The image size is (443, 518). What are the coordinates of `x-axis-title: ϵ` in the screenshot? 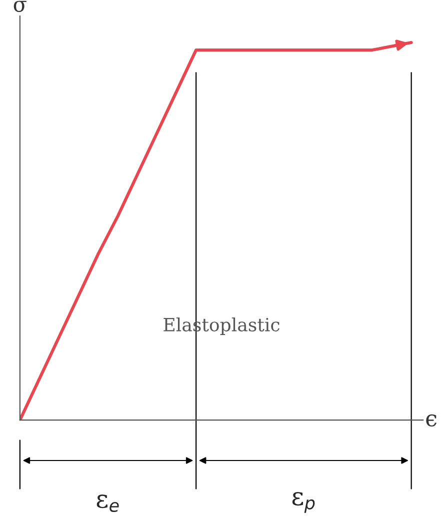 It's located at (431, 420).